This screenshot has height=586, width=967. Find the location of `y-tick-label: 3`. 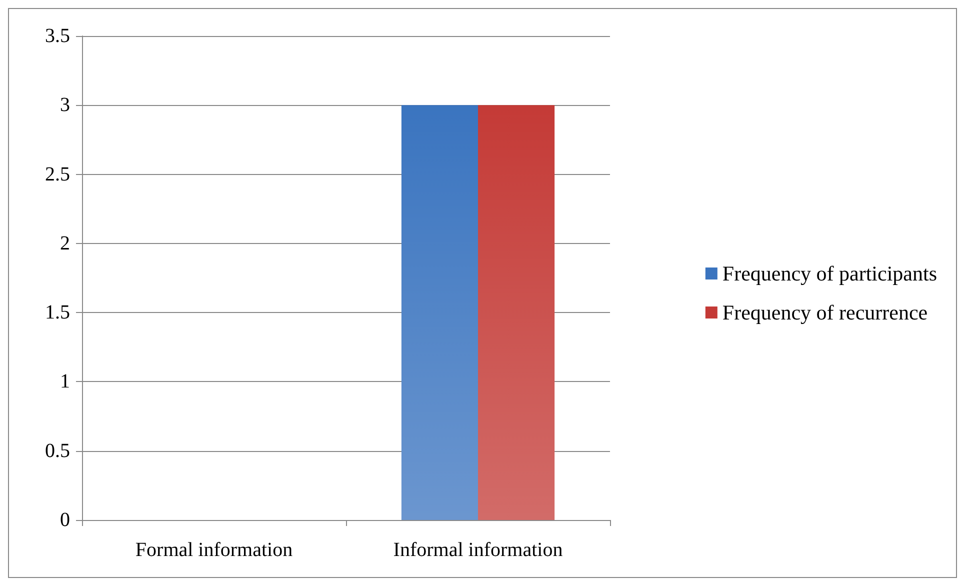

y-tick-label: 3 is located at coordinates (65, 105).